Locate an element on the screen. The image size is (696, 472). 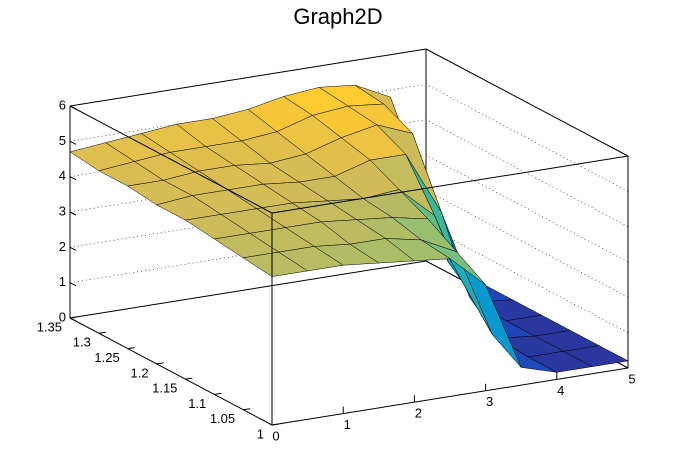
y-tick-label: 1.1 is located at coordinates (197, 403).